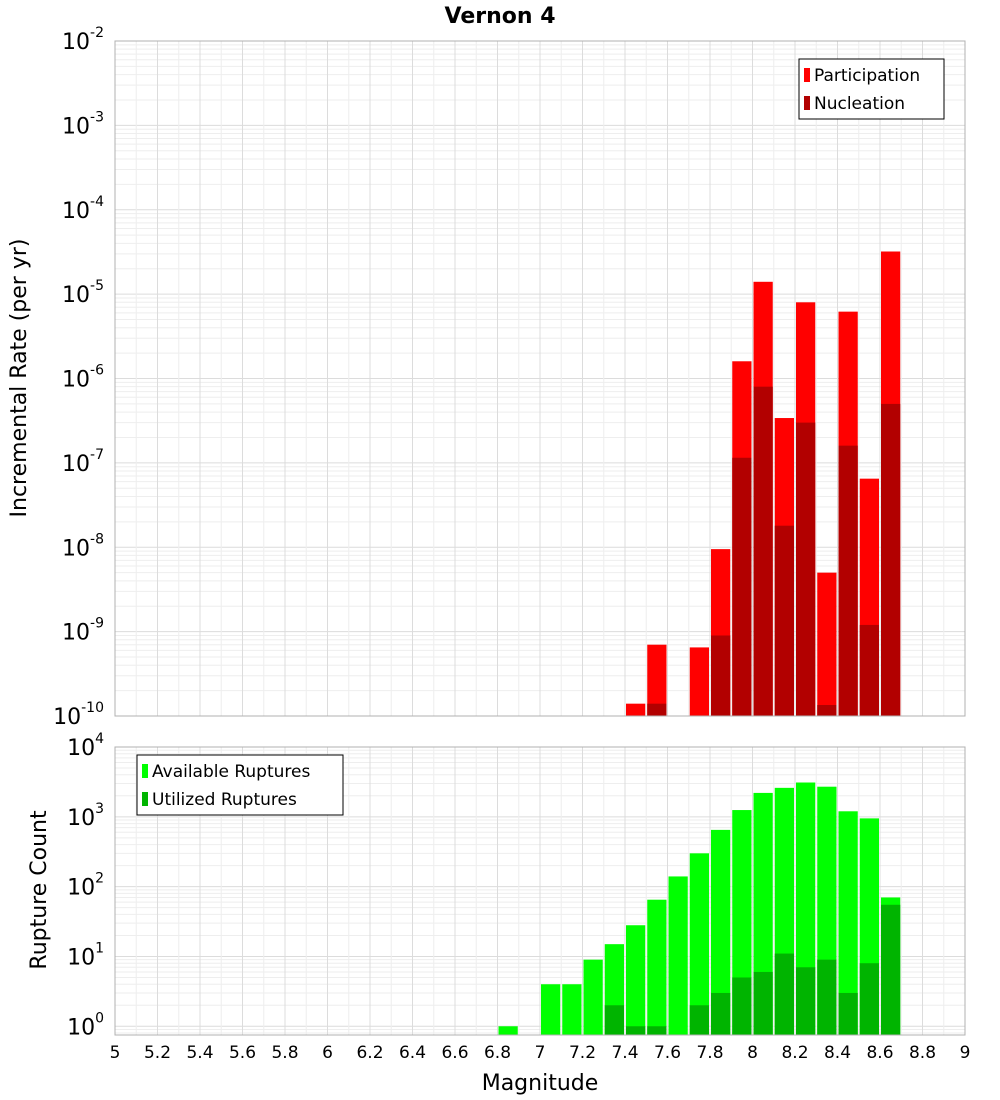  Describe the element at coordinates (837, 1053) in the screenshot. I see `x-tick-label: 8.4` at that location.